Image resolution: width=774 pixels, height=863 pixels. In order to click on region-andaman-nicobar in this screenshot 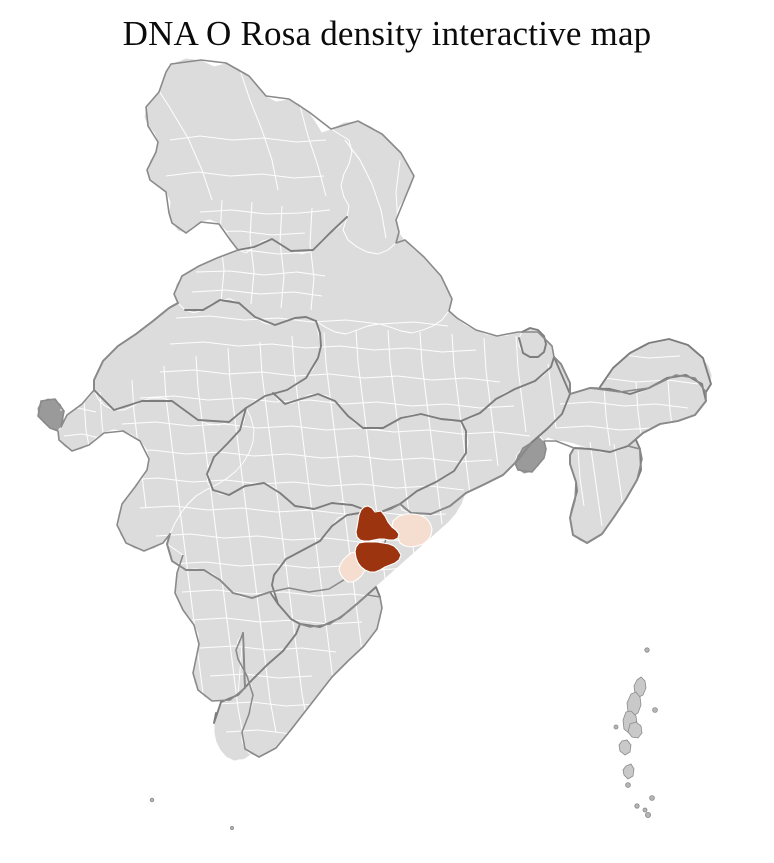, I will do `click(635, 733)`.